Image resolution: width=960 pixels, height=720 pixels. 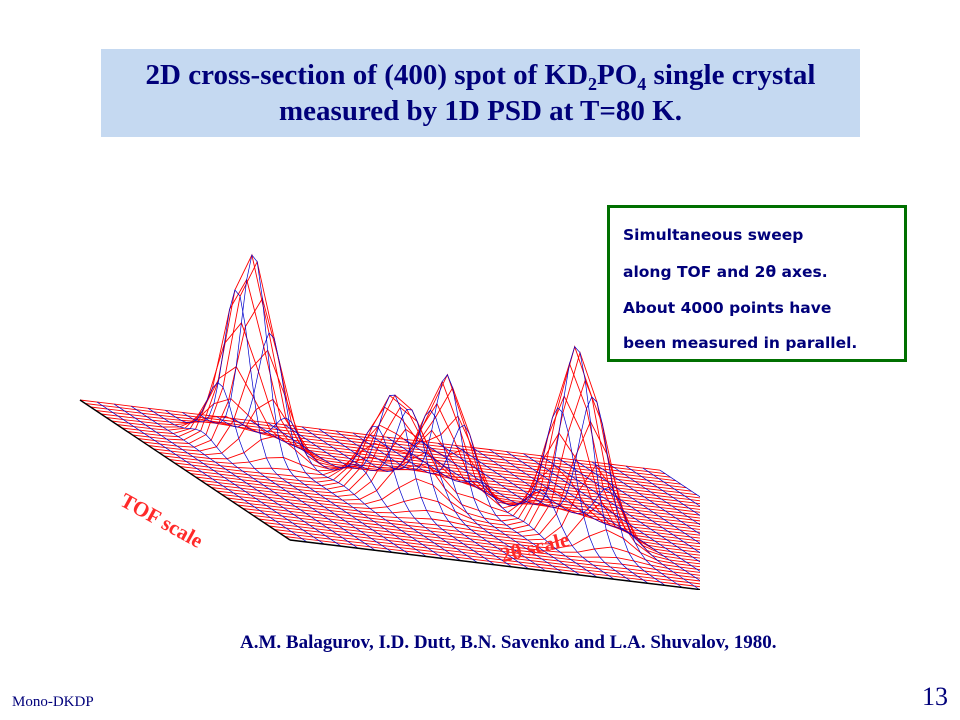 I want to click on slide-title-line2: measured by 1D PSD at T=80 K., so click(x=480, y=111).